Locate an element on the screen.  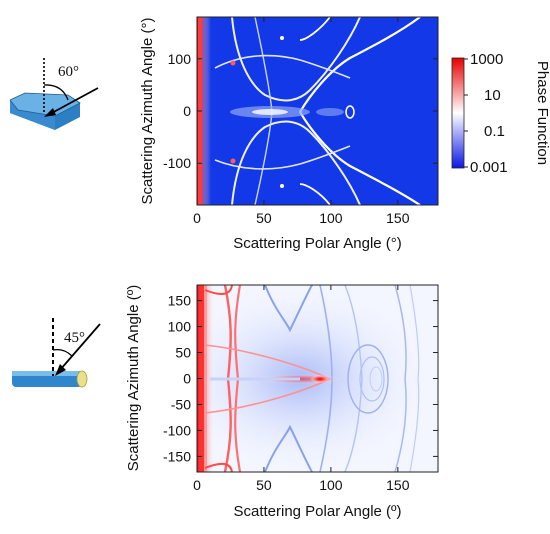
bottom-y-tick-label: -150 is located at coordinates (177, 456).